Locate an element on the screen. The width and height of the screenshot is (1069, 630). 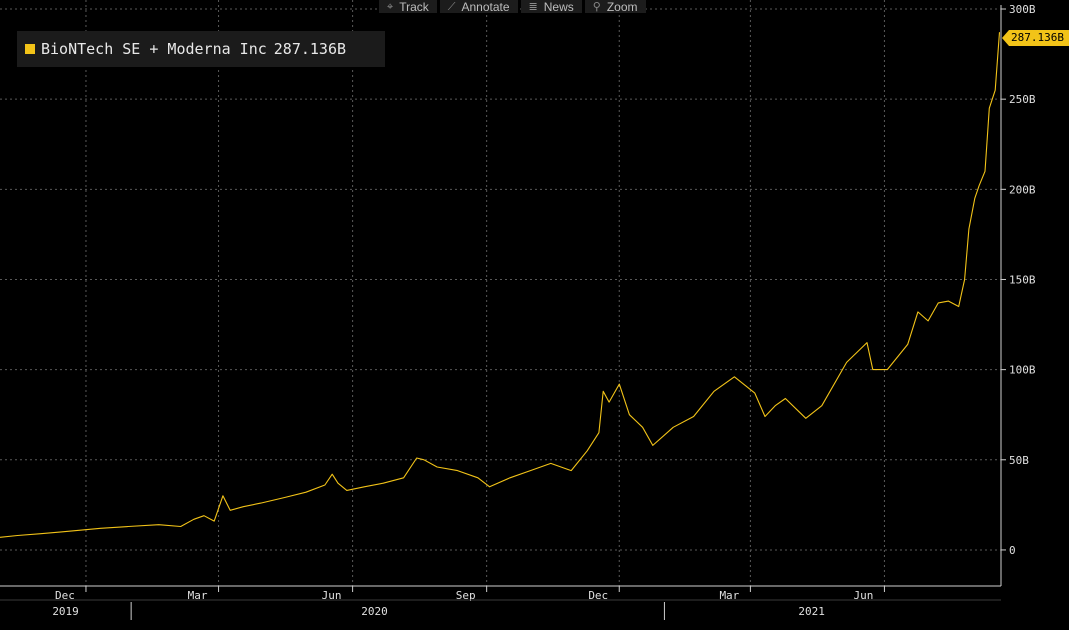
y-tick-label: 0 is located at coordinates (1012, 550).